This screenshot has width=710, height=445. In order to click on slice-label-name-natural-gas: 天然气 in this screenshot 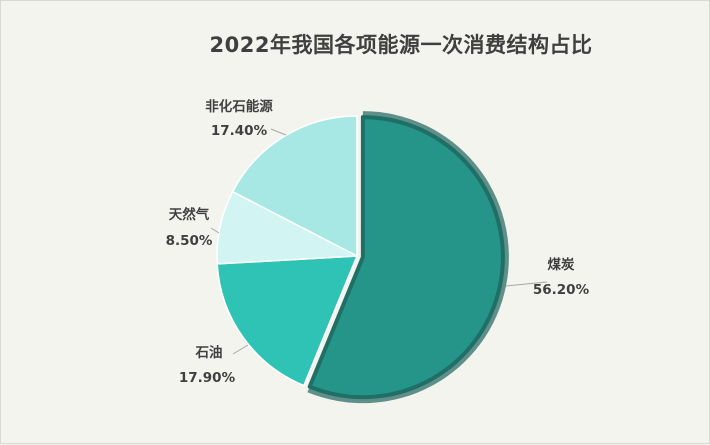, I will do `click(189, 214)`.